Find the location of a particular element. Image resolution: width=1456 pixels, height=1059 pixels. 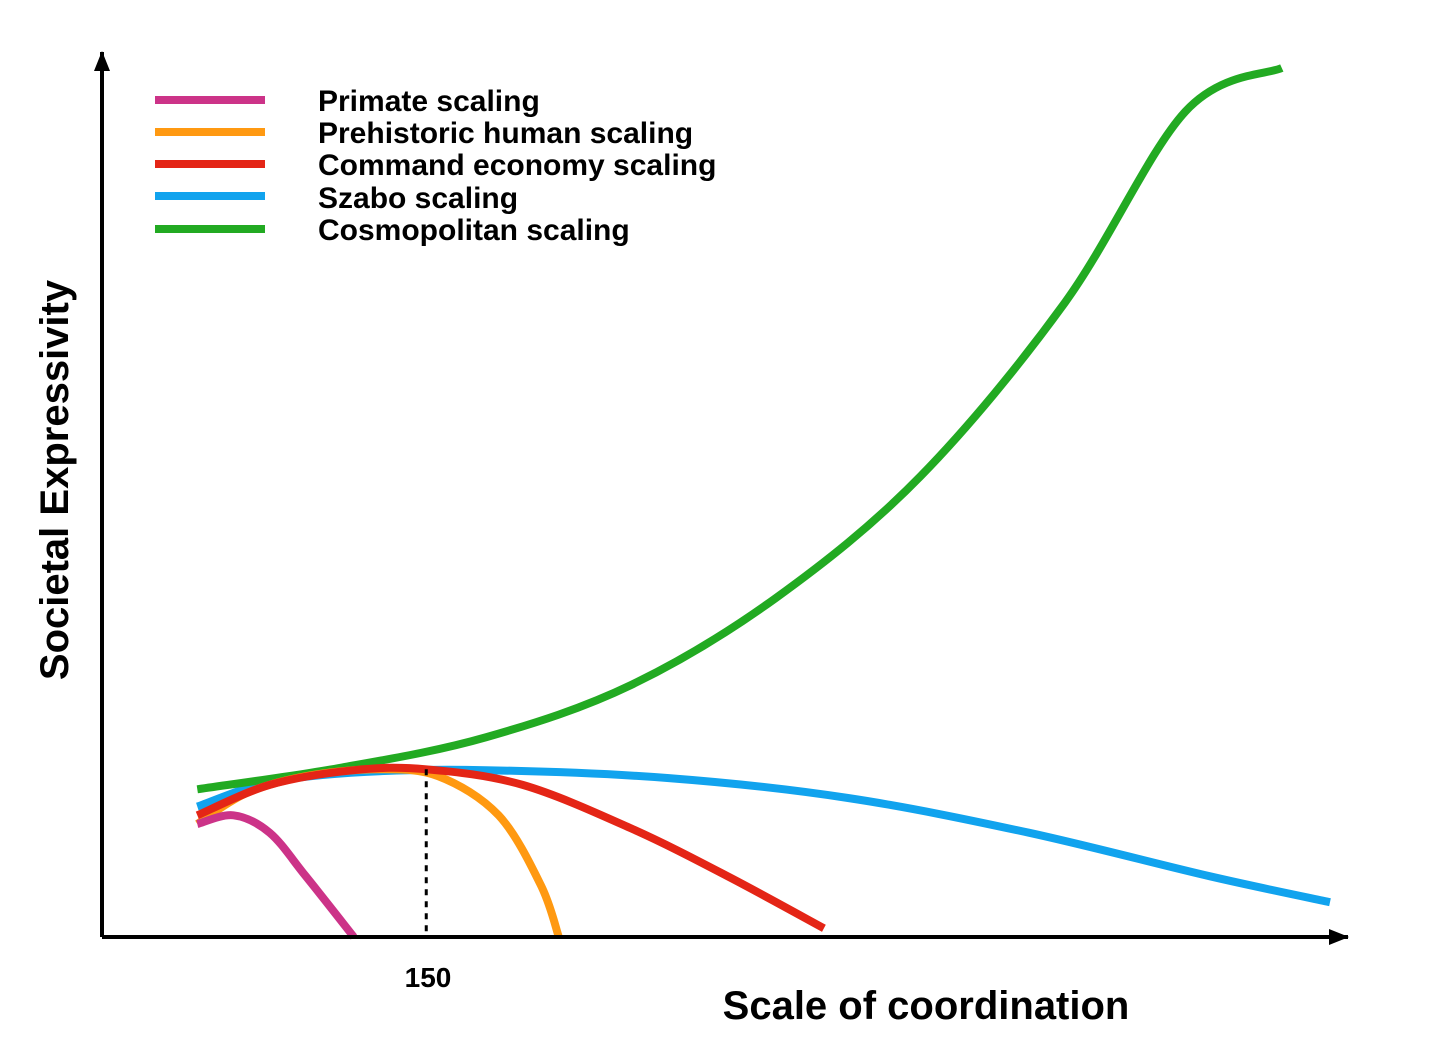

legend-label-cosmopolitan: Cosmopolitan scaling is located at coordinates (474, 230).